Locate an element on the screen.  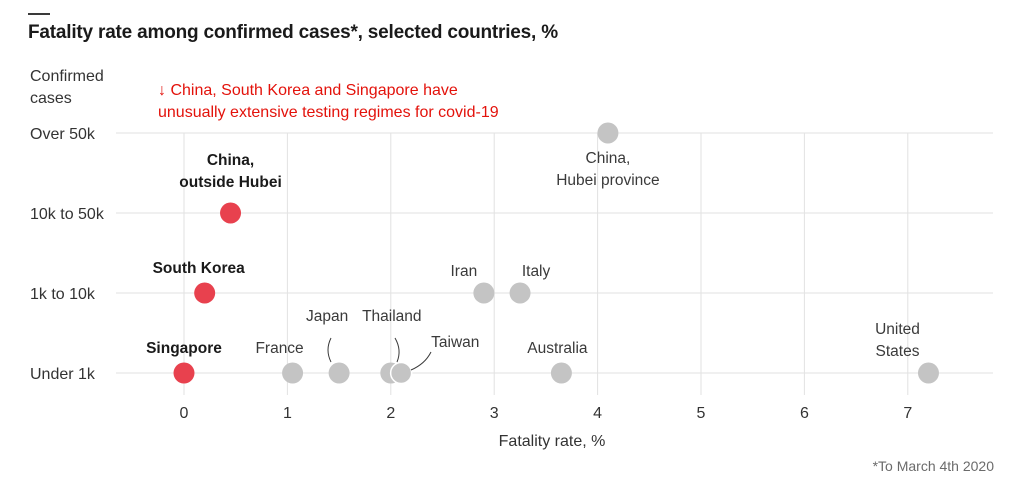
data-point-singapore is located at coordinates (184, 373).